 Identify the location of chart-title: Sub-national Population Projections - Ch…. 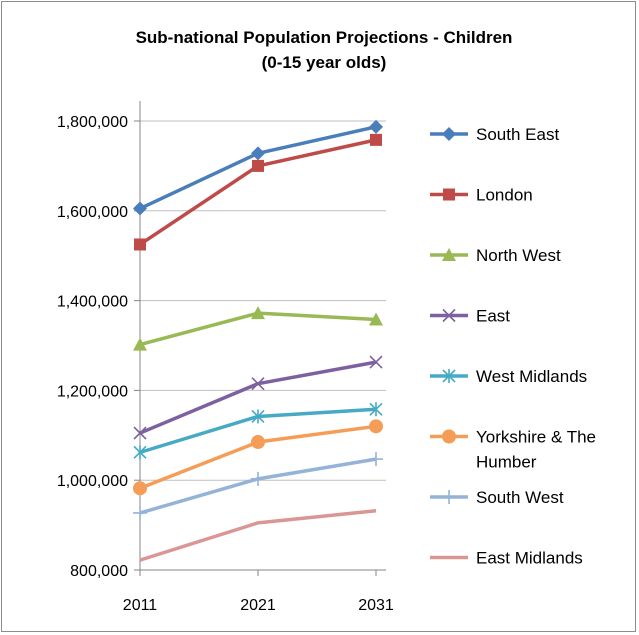
(324, 37).